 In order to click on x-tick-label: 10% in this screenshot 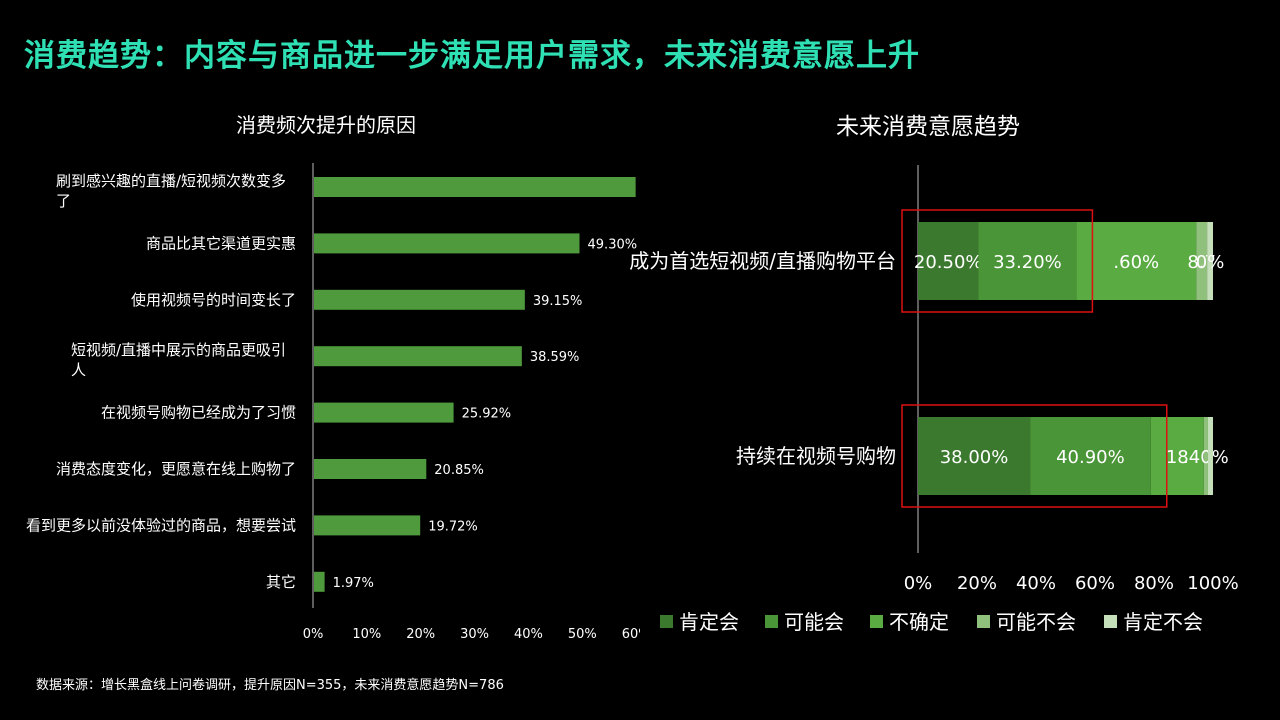, I will do `click(366, 634)`.